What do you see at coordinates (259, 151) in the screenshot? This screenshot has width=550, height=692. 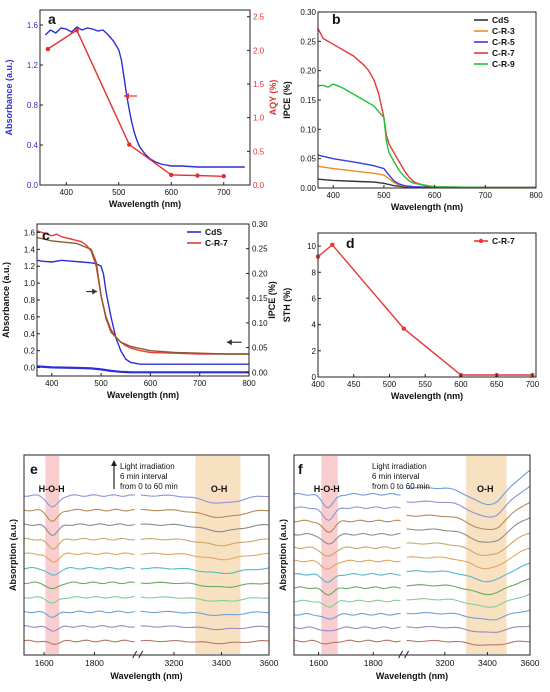 I see `y2-tick-label: 0.5` at bounding box center [259, 151].